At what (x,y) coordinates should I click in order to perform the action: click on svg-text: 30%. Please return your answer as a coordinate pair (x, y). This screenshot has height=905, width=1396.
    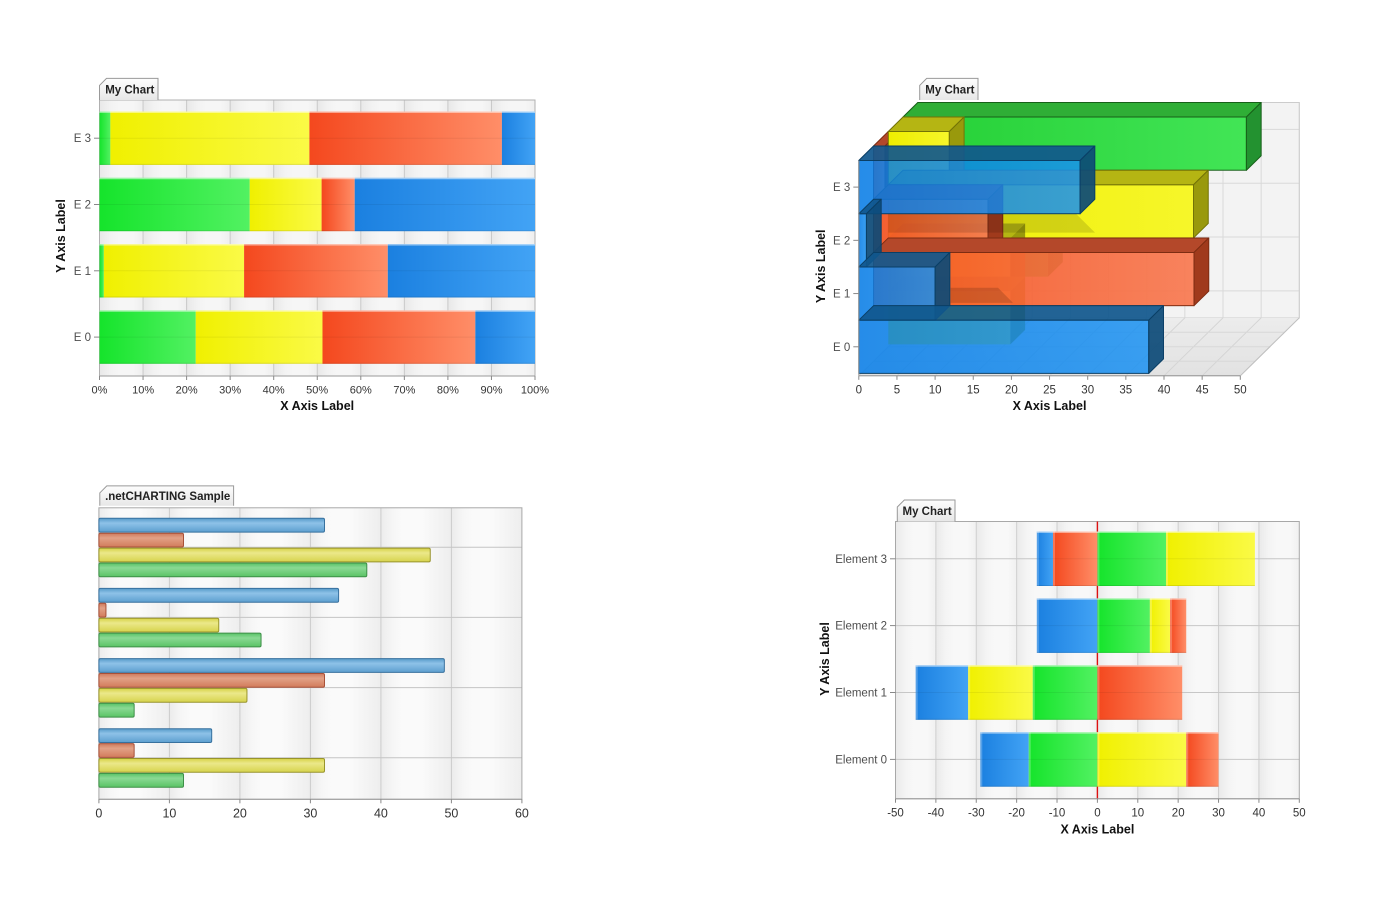
    Looking at the image, I should click on (230, 390).